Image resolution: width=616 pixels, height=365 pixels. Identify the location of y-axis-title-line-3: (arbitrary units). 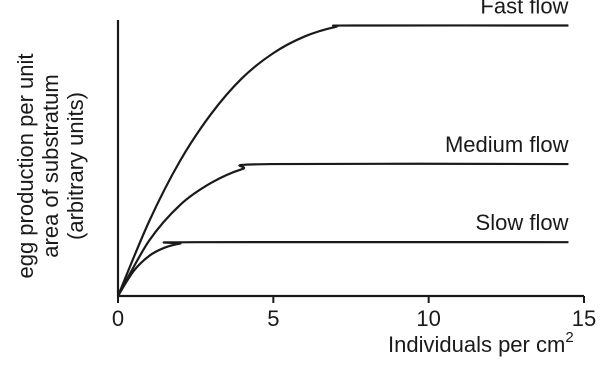
(75, 166).